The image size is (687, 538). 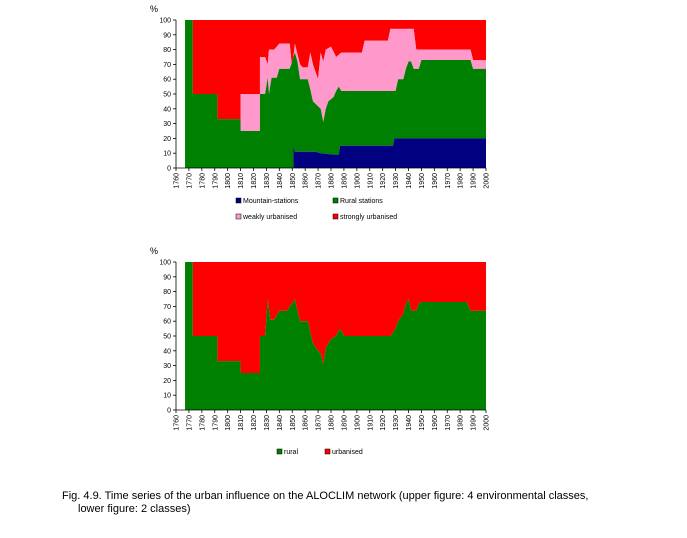 I want to click on area-rural, so click(x=335, y=336).